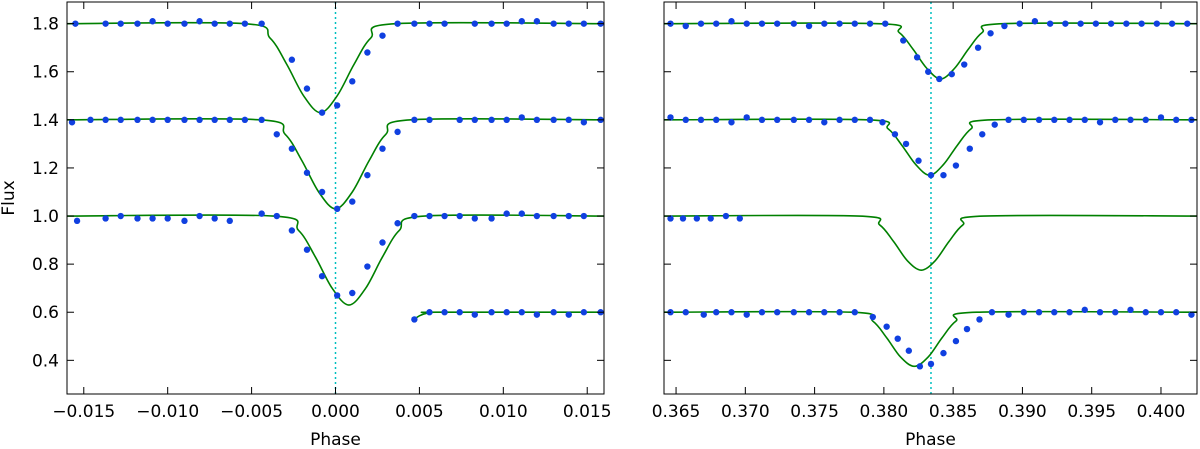  I want to click on y-tick-label: 0.6, so click(45, 313).